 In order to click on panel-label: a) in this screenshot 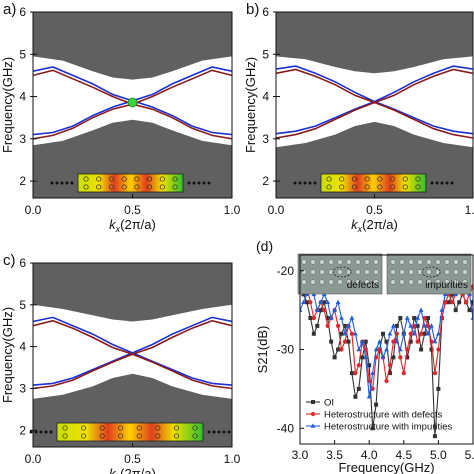, I will do `click(9, 9)`.